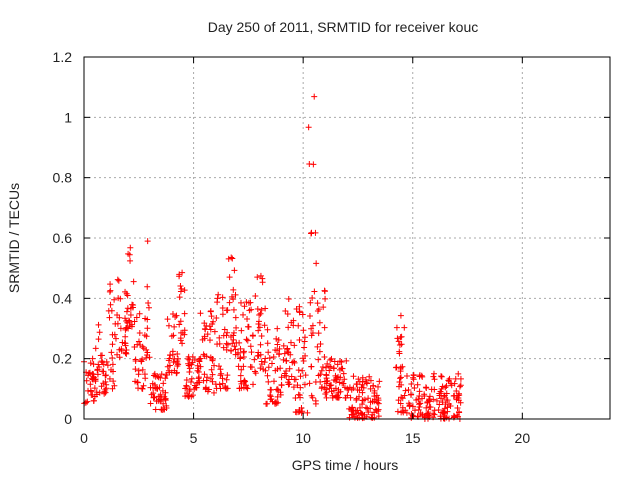 Image resolution: width=640 pixels, height=480 pixels. Describe the element at coordinates (194, 438) in the screenshot. I see `x-tick-label: 5` at that location.